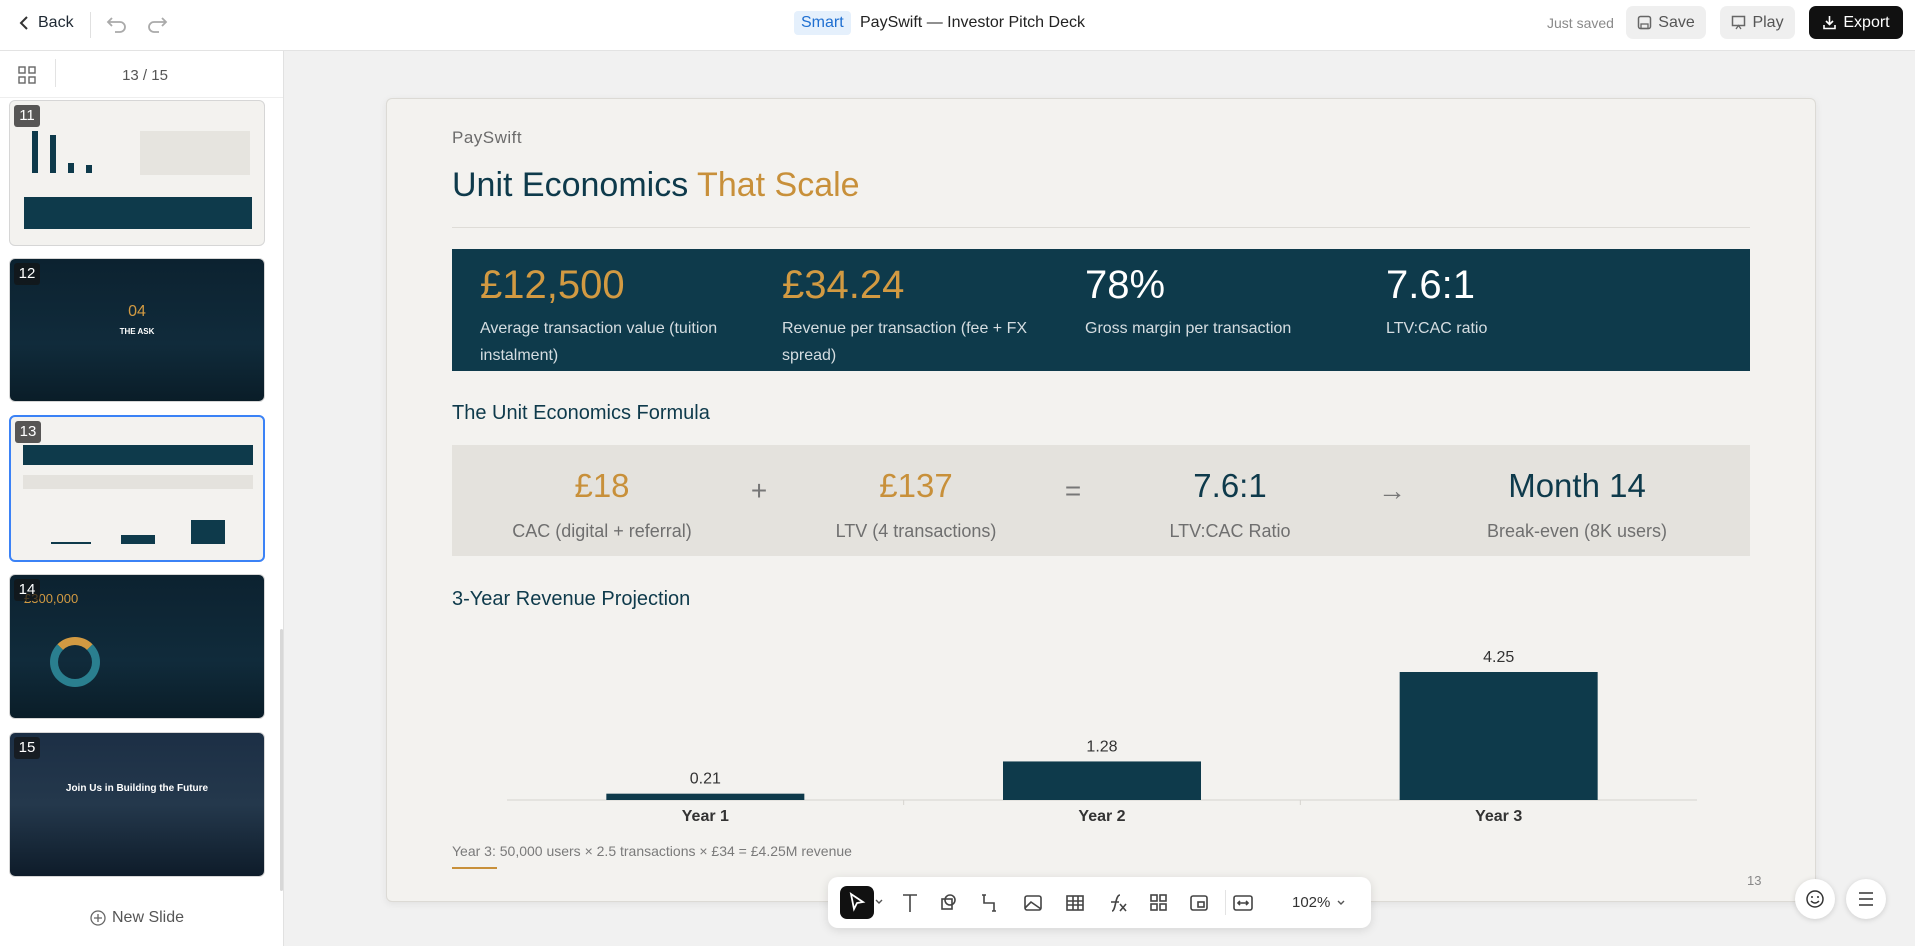 The image size is (1915, 946). I want to click on footnote-accent, so click(474, 868).